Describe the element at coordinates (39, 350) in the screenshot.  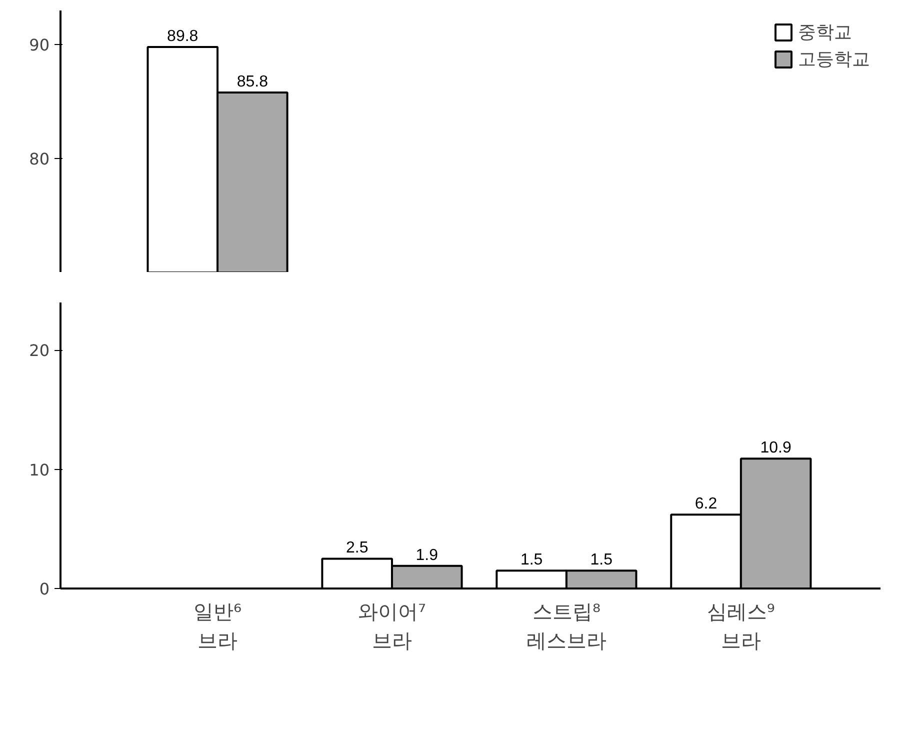
I see `y-tick-label: 20` at that location.